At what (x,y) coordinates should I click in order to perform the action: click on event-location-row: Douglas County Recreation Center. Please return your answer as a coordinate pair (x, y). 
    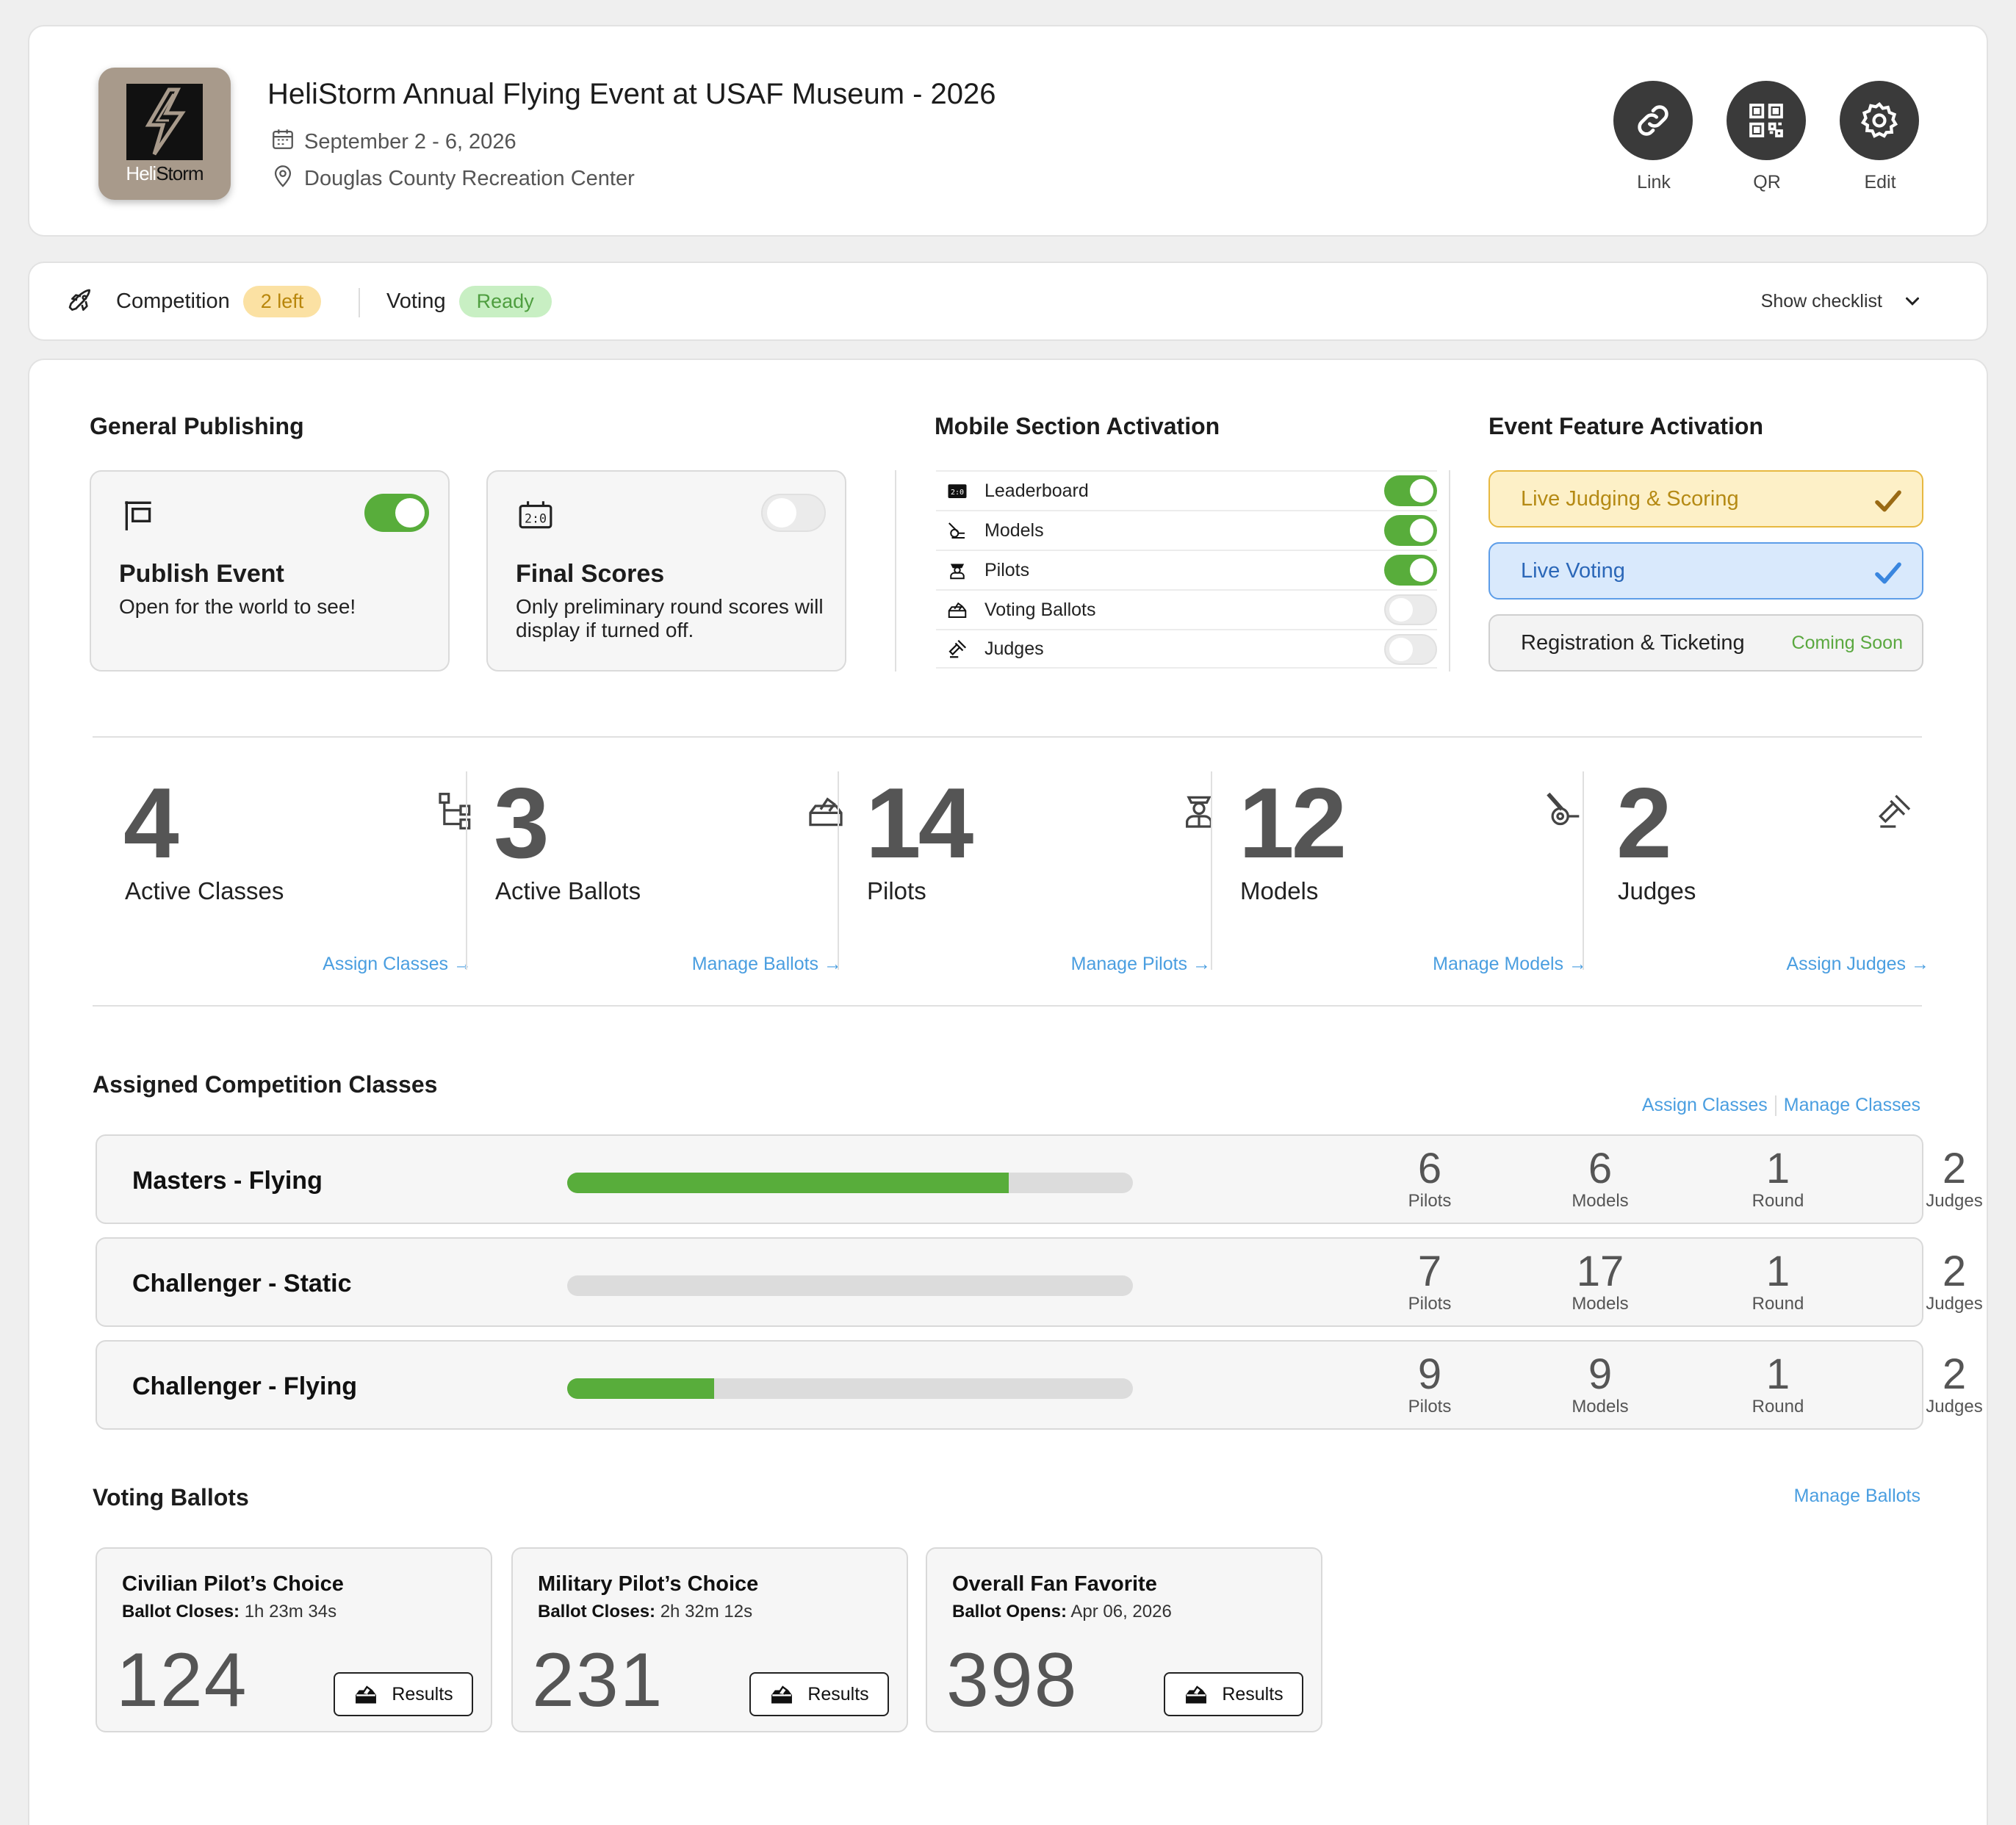
    Looking at the image, I should click on (453, 179).